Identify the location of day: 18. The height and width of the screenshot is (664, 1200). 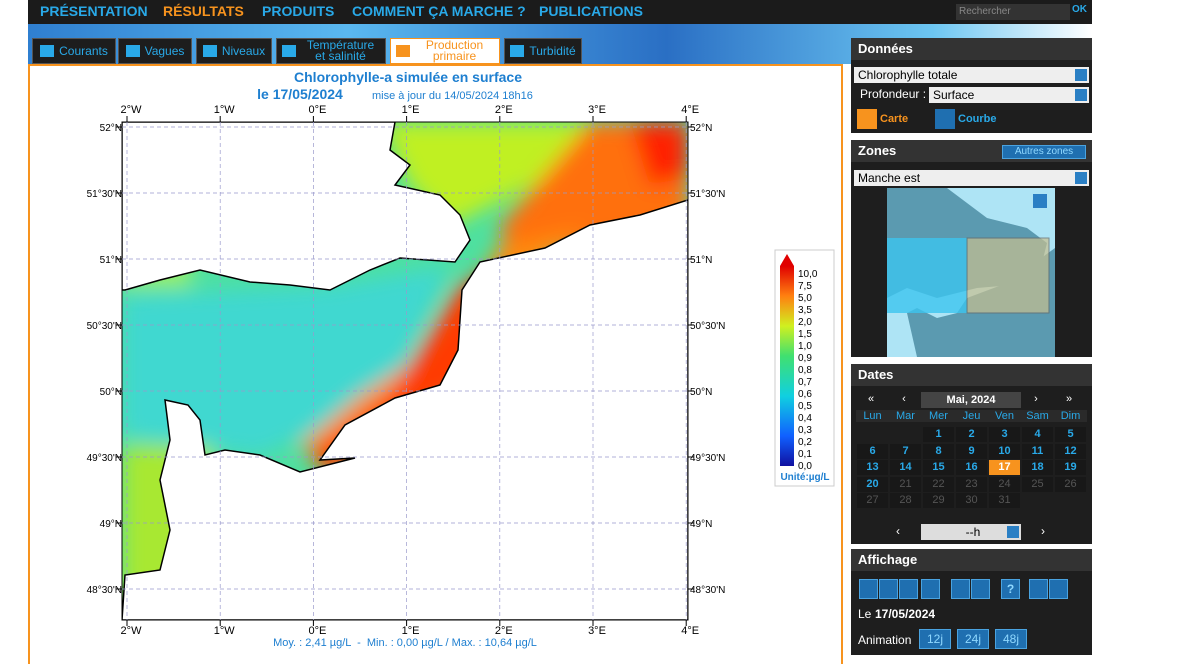
(1037, 467).